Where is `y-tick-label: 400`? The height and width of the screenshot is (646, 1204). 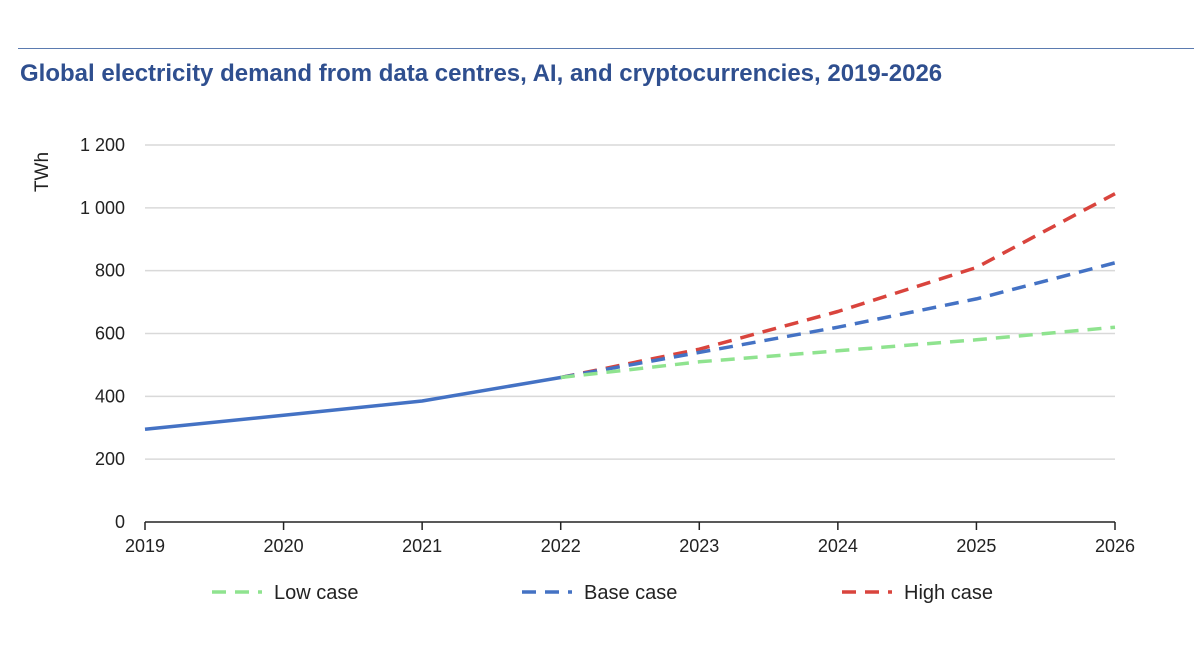
y-tick-label: 400 is located at coordinates (110, 396).